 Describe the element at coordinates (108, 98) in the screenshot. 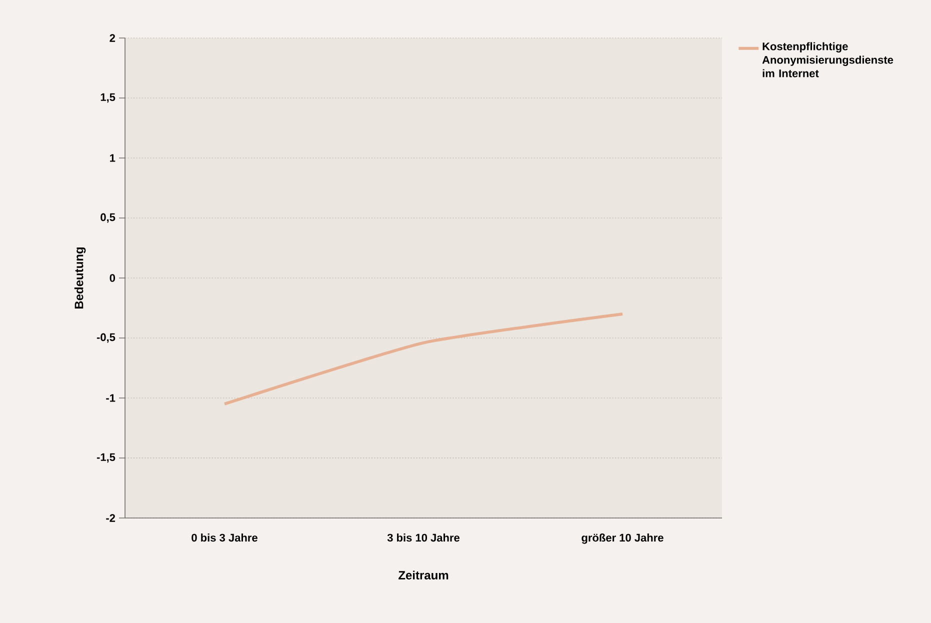

I see `y-tick-label: 1,5` at that location.